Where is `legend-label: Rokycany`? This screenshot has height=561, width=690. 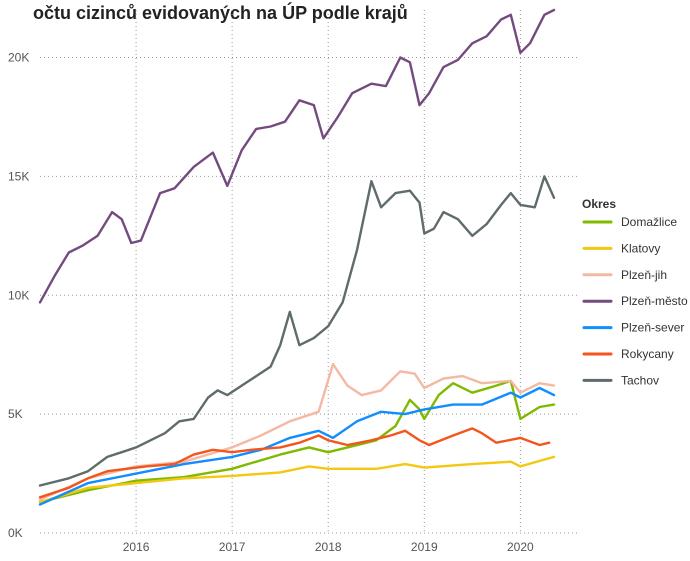
legend-label: Rokycany is located at coordinates (647, 354).